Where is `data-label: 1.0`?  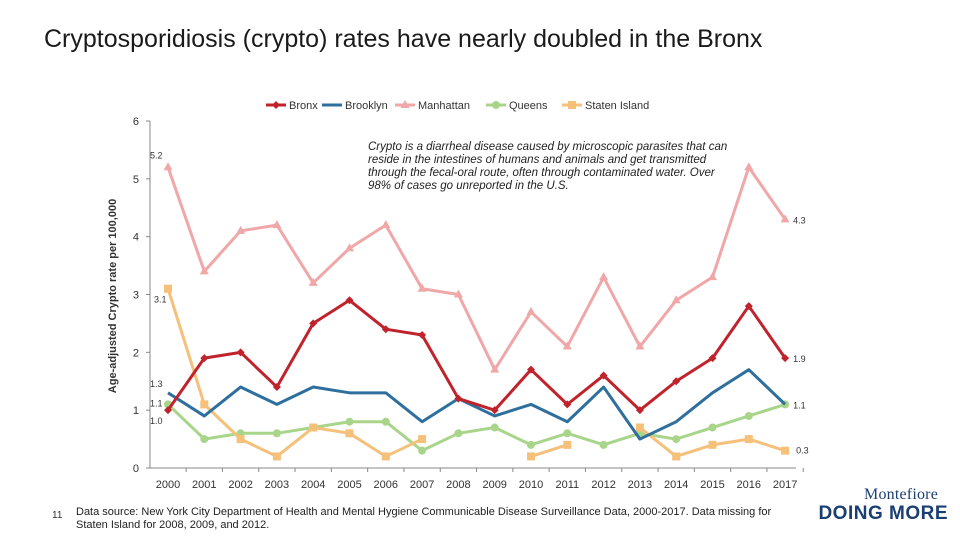
data-label: 1.0 is located at coordinates (156, 421).